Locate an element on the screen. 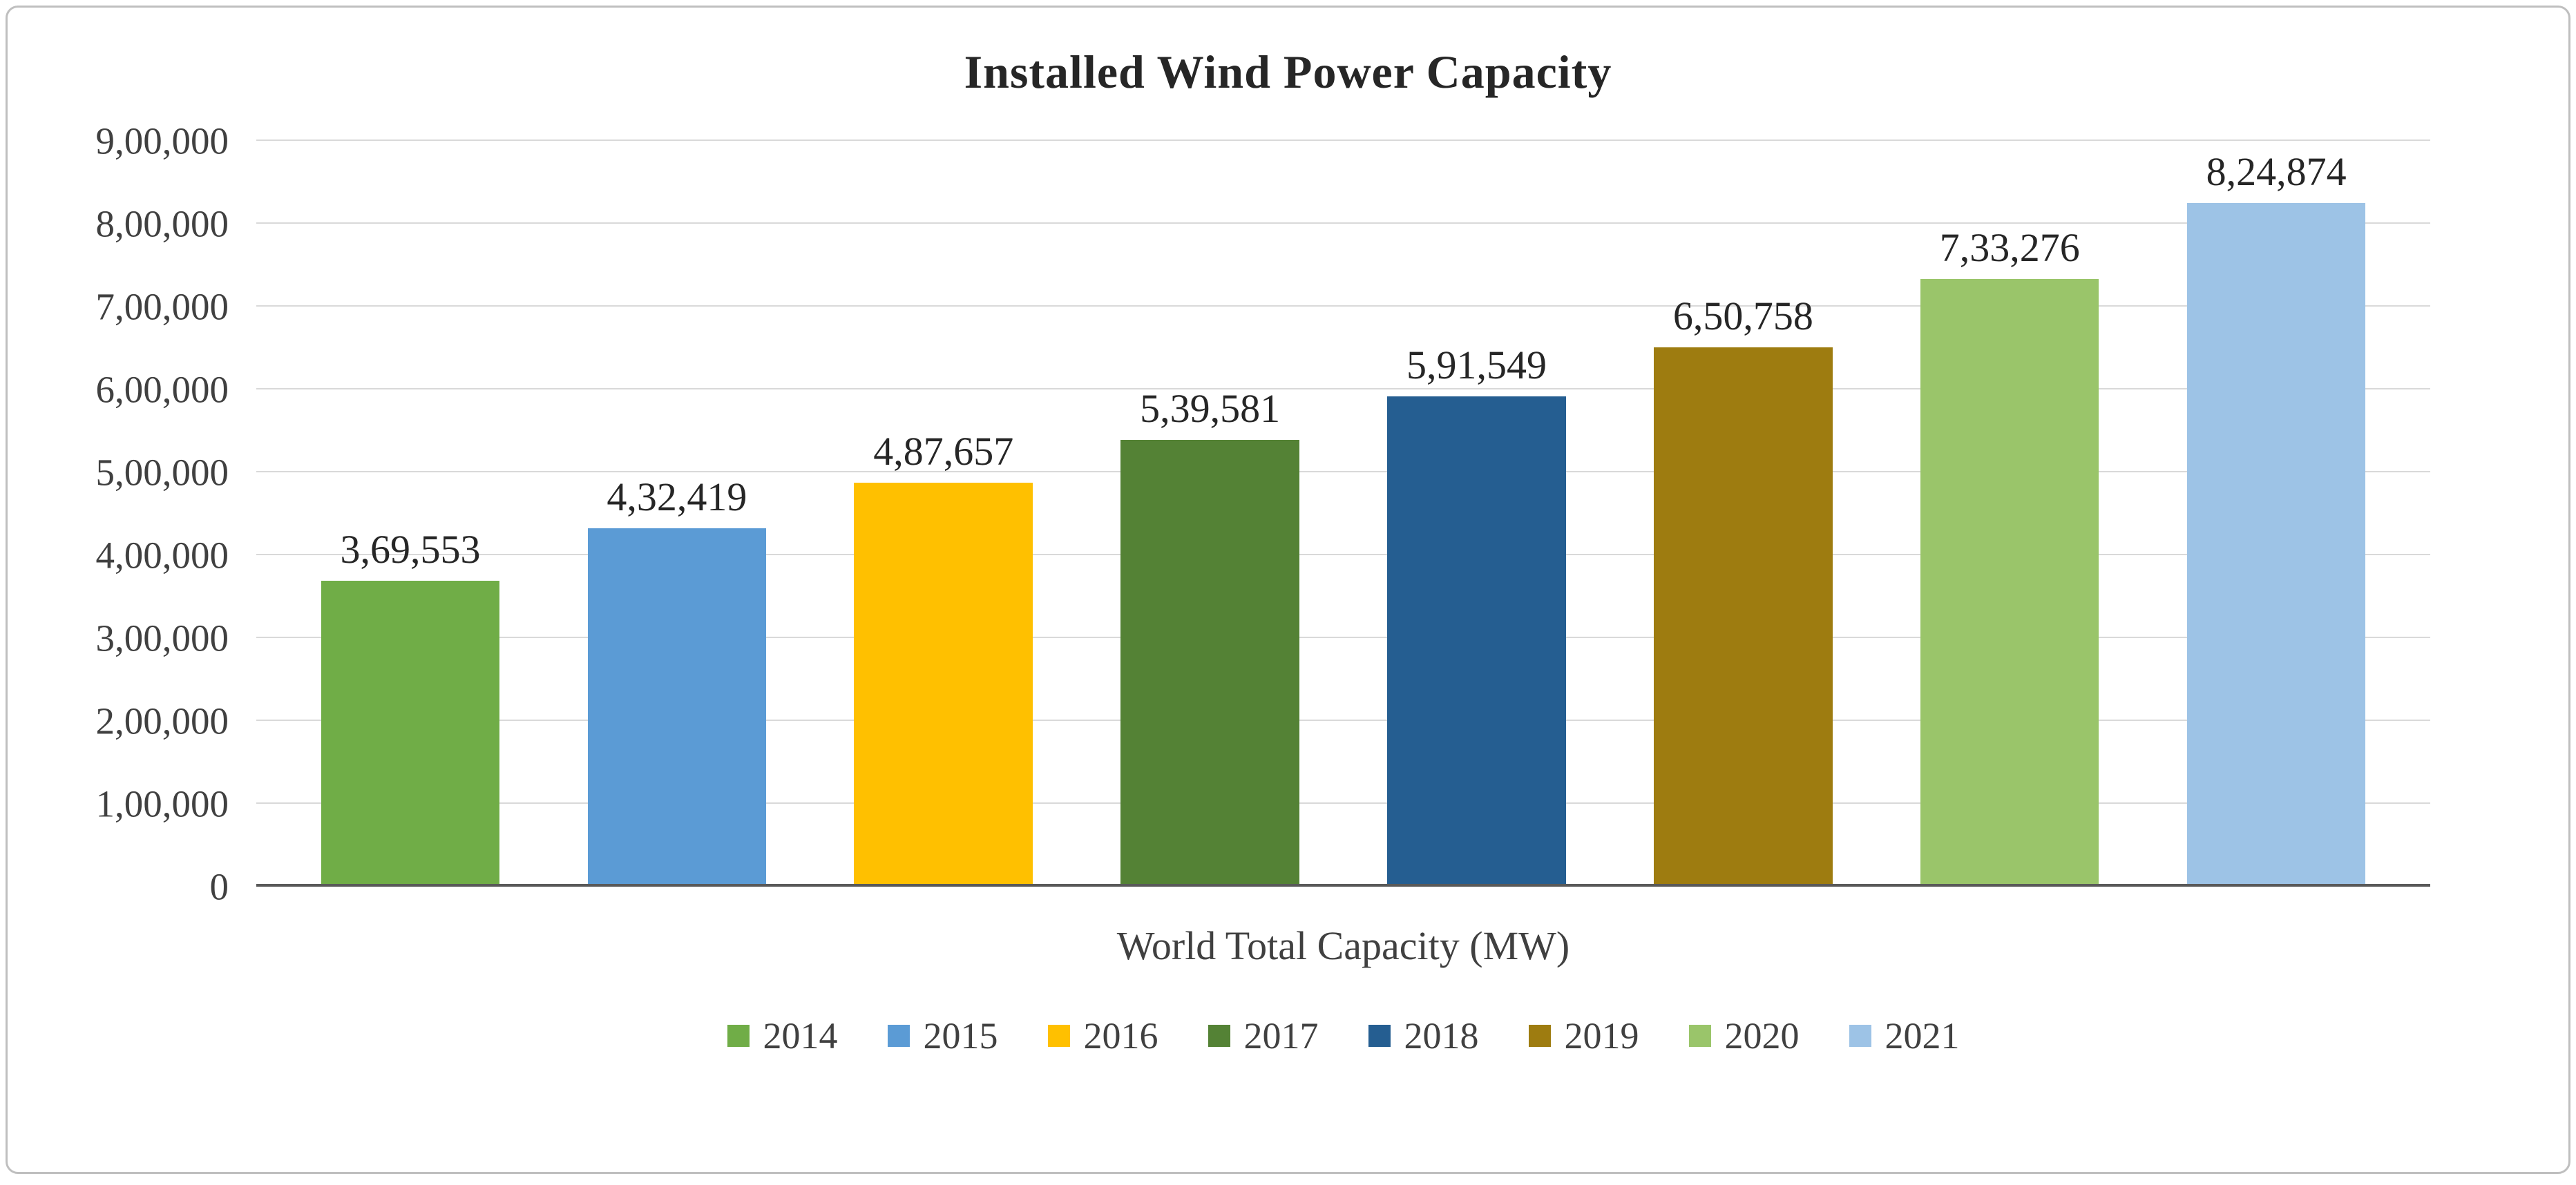  legend-label: 2020 is located at coordinates (1762, 1036).